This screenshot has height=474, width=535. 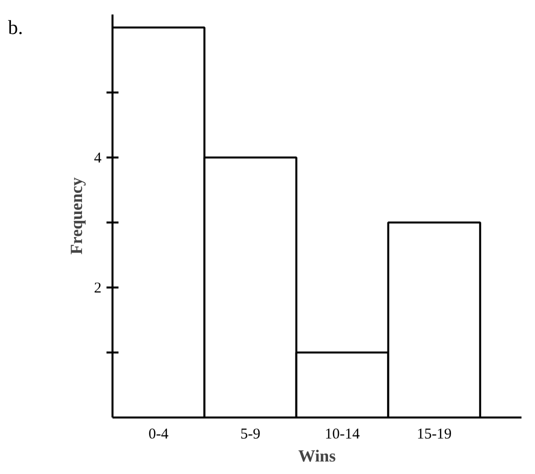 I want to click on x-tick-label: 10-14, so click(x=342, y=434).